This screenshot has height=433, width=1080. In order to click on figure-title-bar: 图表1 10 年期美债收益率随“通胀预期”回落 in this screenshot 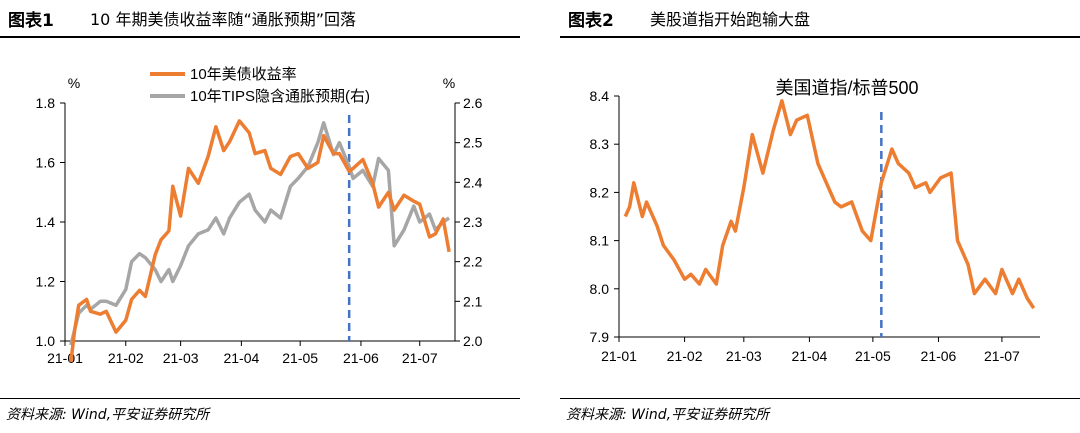, I will do `click(260, 19)`.